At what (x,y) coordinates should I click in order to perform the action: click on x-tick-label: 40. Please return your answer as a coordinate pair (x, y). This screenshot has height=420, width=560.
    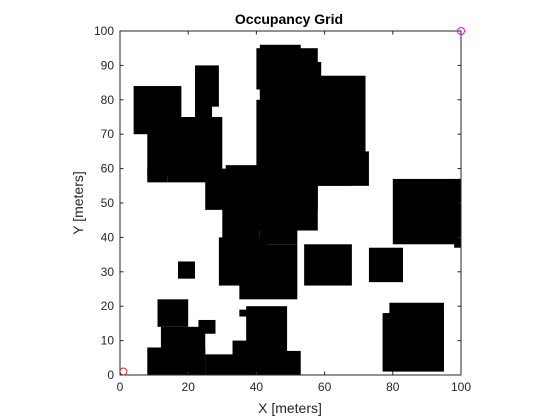
    Looking at the image, I should click on (257, 387).